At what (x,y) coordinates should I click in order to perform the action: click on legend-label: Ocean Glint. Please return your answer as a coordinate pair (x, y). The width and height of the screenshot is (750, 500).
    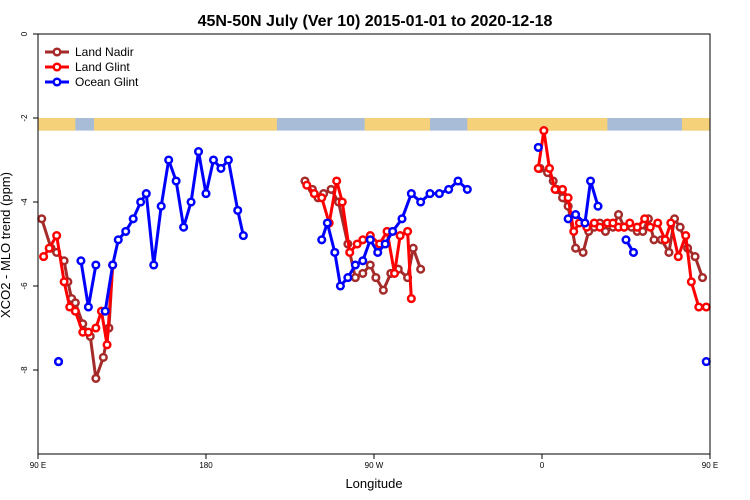
    Looking at the image, I should click on (107, 82).